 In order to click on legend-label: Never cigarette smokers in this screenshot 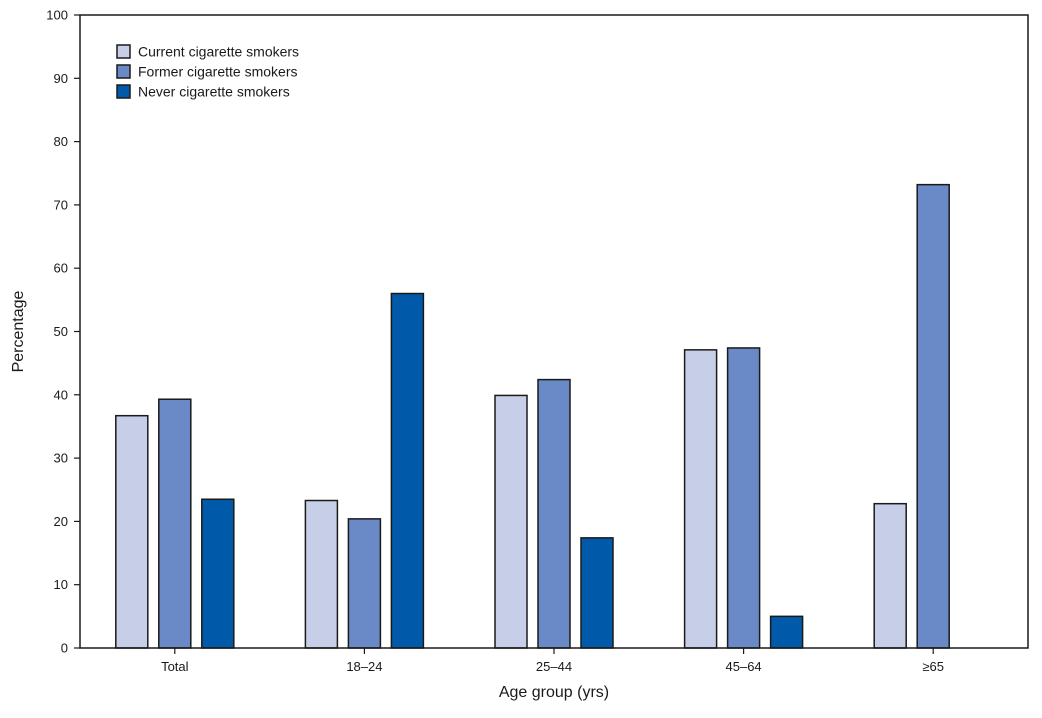, I will do `click(214, 92)`.